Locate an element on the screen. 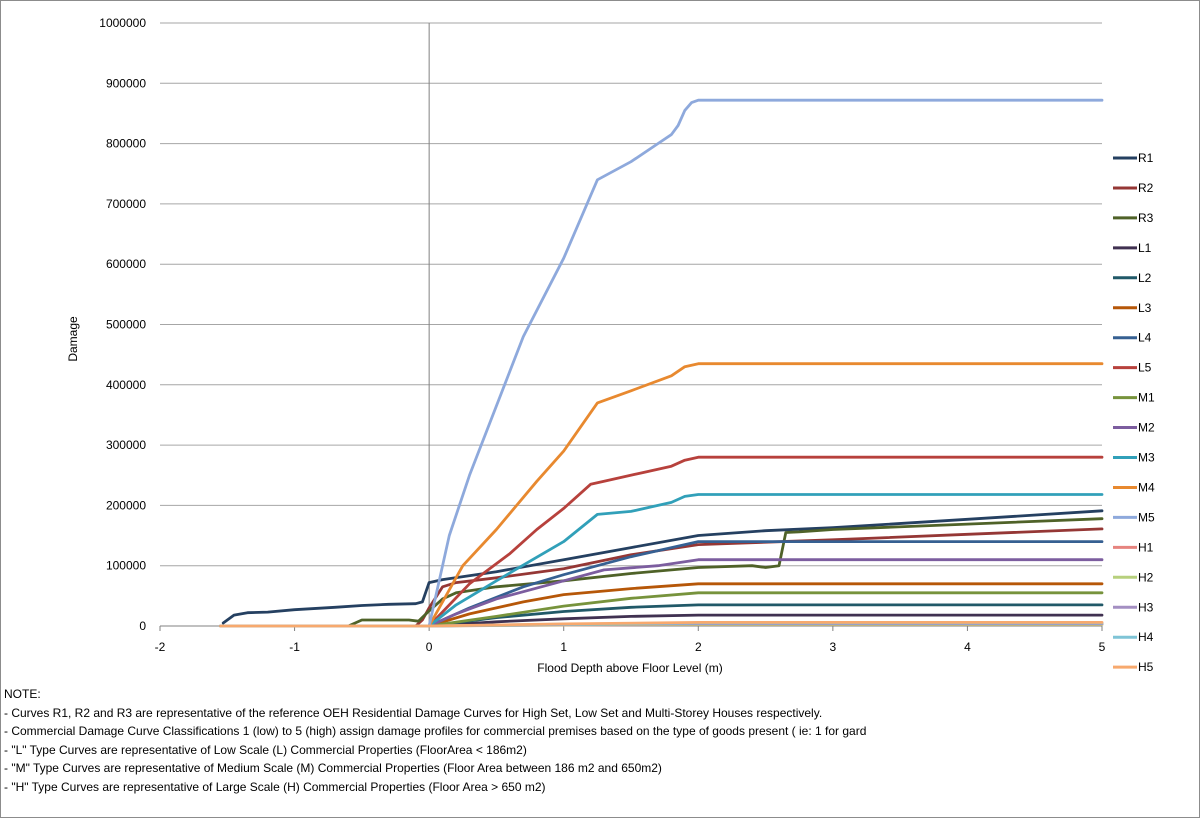 This screenshot has width=1202, height=820. x-tick-label: 1 is located at coordinates (563, 647).